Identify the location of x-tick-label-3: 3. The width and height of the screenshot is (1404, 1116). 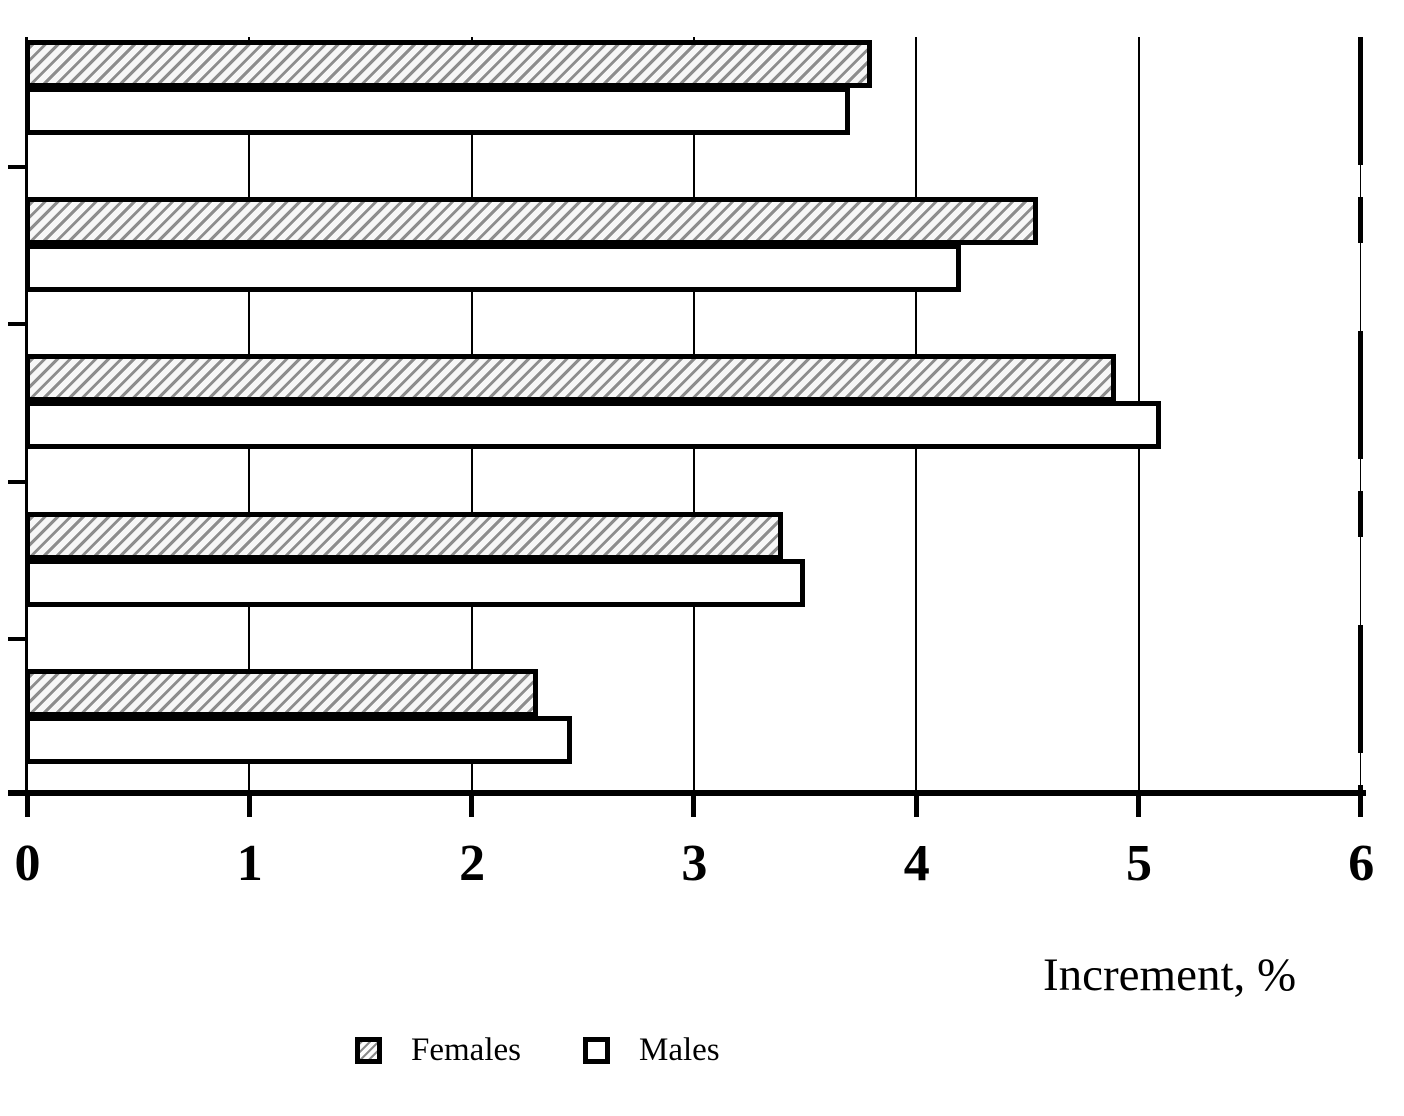
(694, 863).